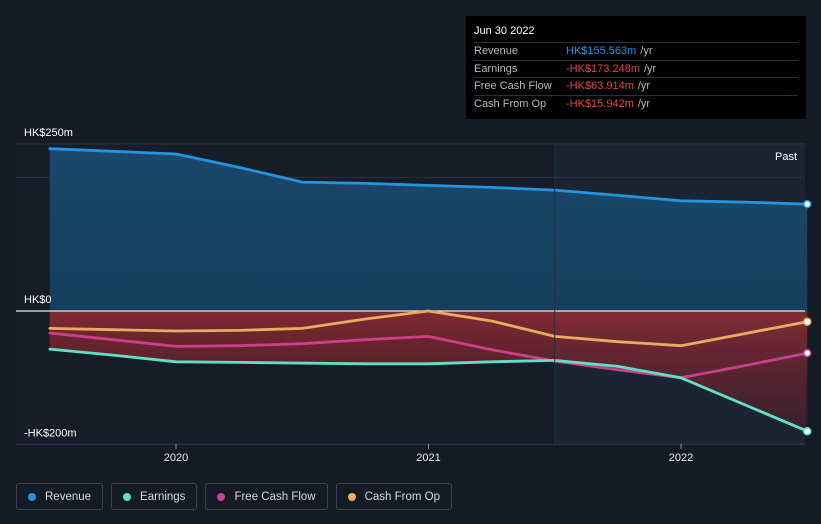  Describe the element at coordinates (600, 86) in the screenshot. I see `tooltip-row-value: -HK$63.914m` at that location.